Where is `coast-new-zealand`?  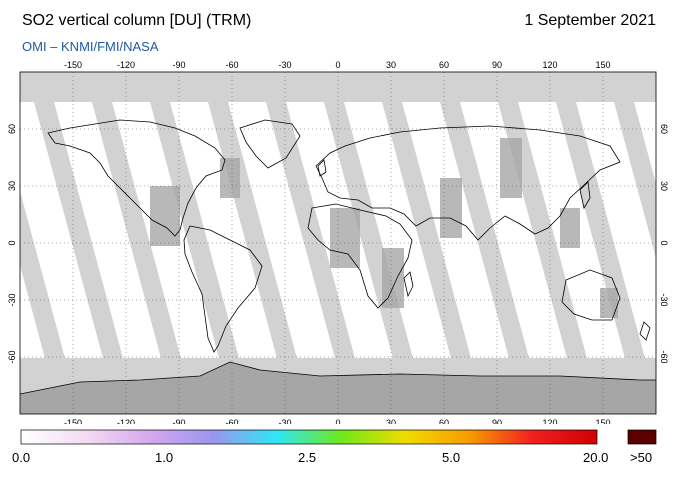
coast-new-zealand is located at coordinates (645, 331).